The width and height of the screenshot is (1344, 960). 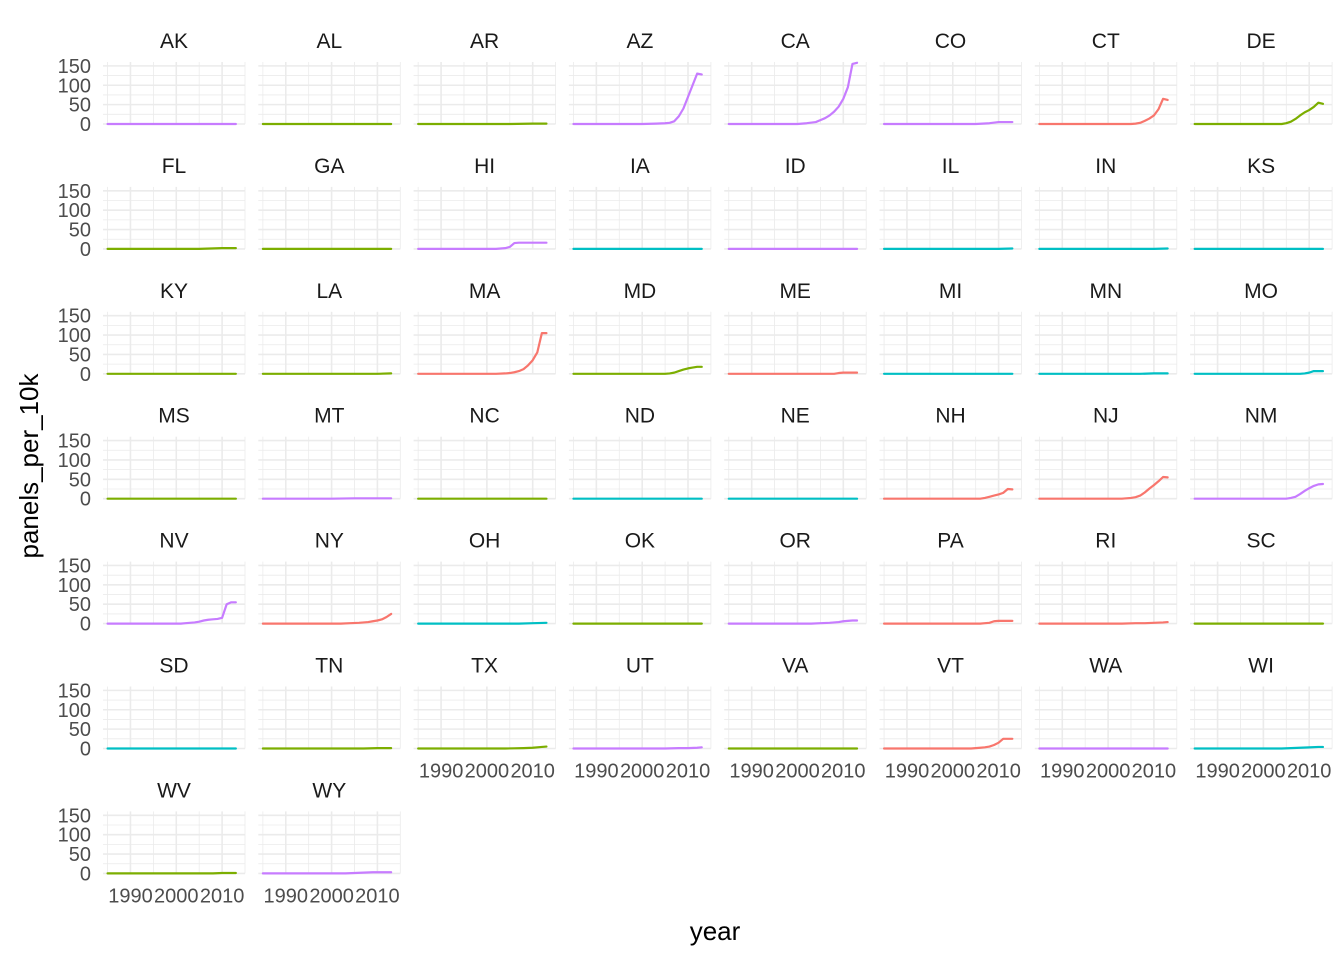 I want to click on facet-panel-hi: HI, so click(x=484, y=202).